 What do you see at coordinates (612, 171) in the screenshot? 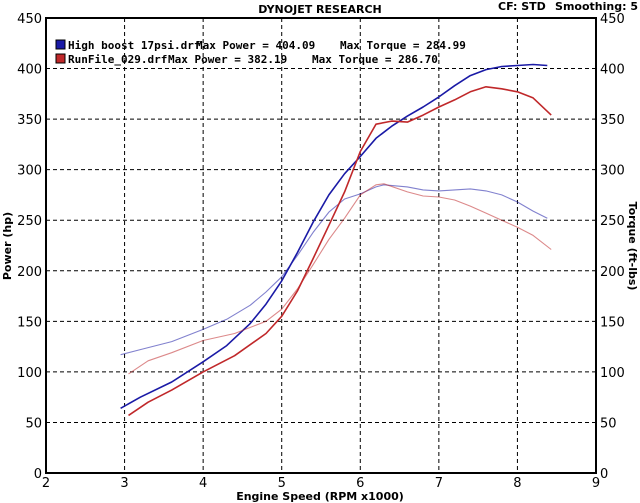
I see `y-tick-label-right: 300` at bounding box center [612, 171].